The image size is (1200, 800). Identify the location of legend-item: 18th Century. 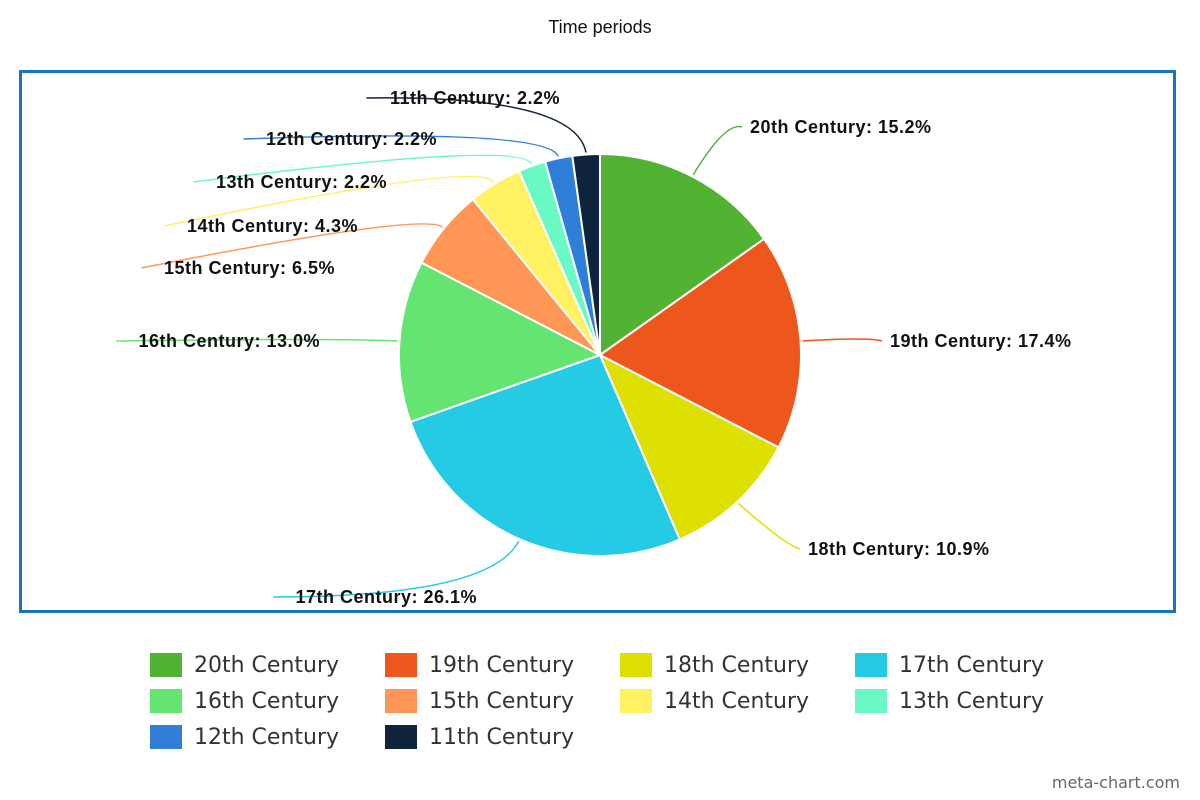
(737, 665).